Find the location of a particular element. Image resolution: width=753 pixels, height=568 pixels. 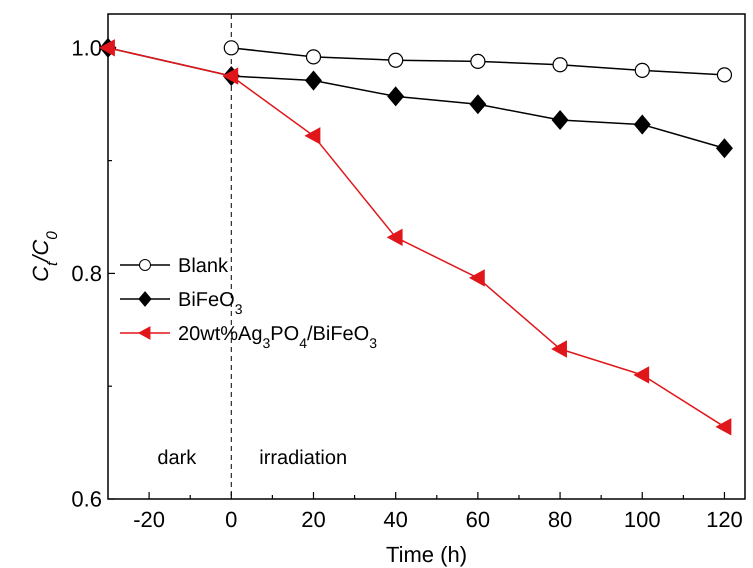

x-axis-title: Time (h) is located at coordinates (427, 554).